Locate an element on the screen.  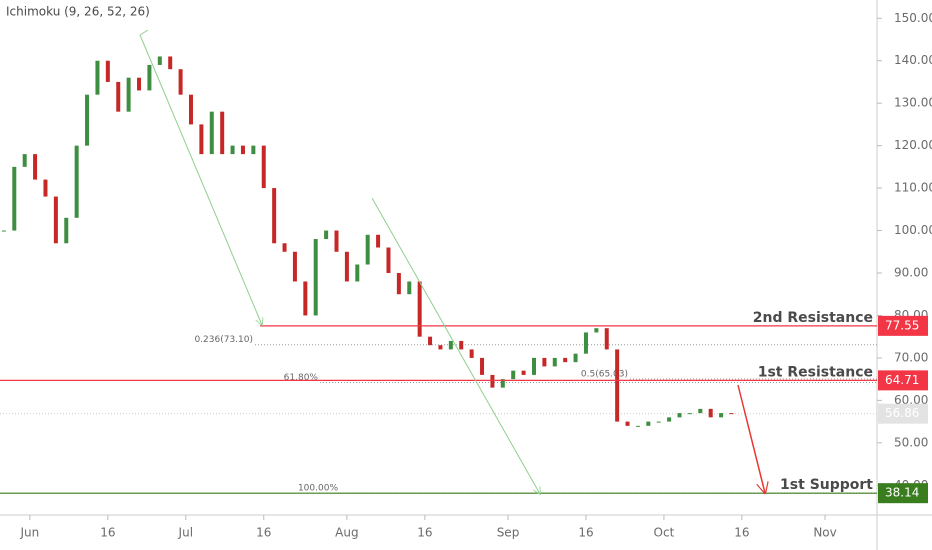
fib-label: 100.00% is located at coordinates (318, 489).